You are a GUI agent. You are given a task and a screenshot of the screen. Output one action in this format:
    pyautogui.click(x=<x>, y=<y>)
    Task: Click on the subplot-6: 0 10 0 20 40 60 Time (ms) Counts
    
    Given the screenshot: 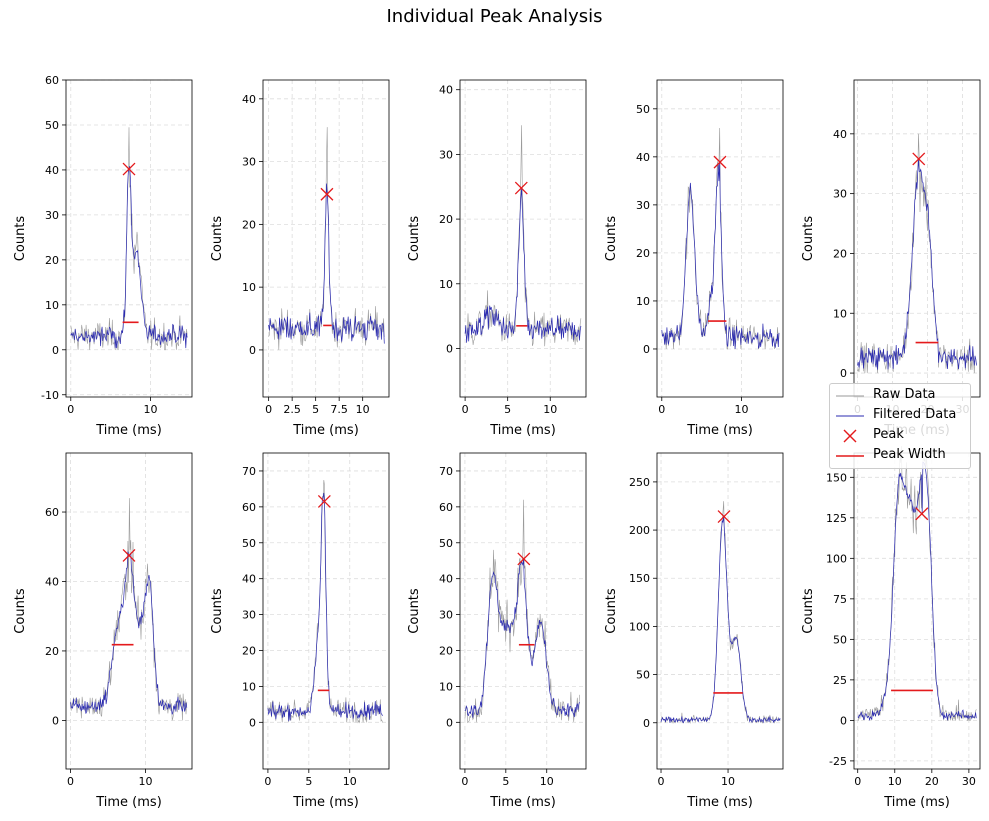 What is the action you would take?
    pyautogui.click(x=103, y=631)
    